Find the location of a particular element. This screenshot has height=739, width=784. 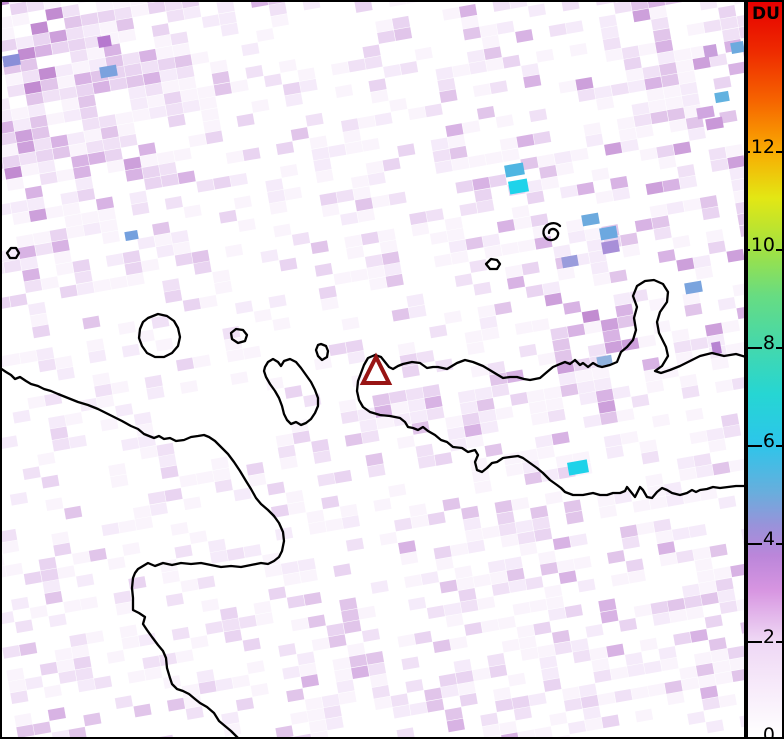

colorbar-tick: 0 is located at coordinates (765, 731).